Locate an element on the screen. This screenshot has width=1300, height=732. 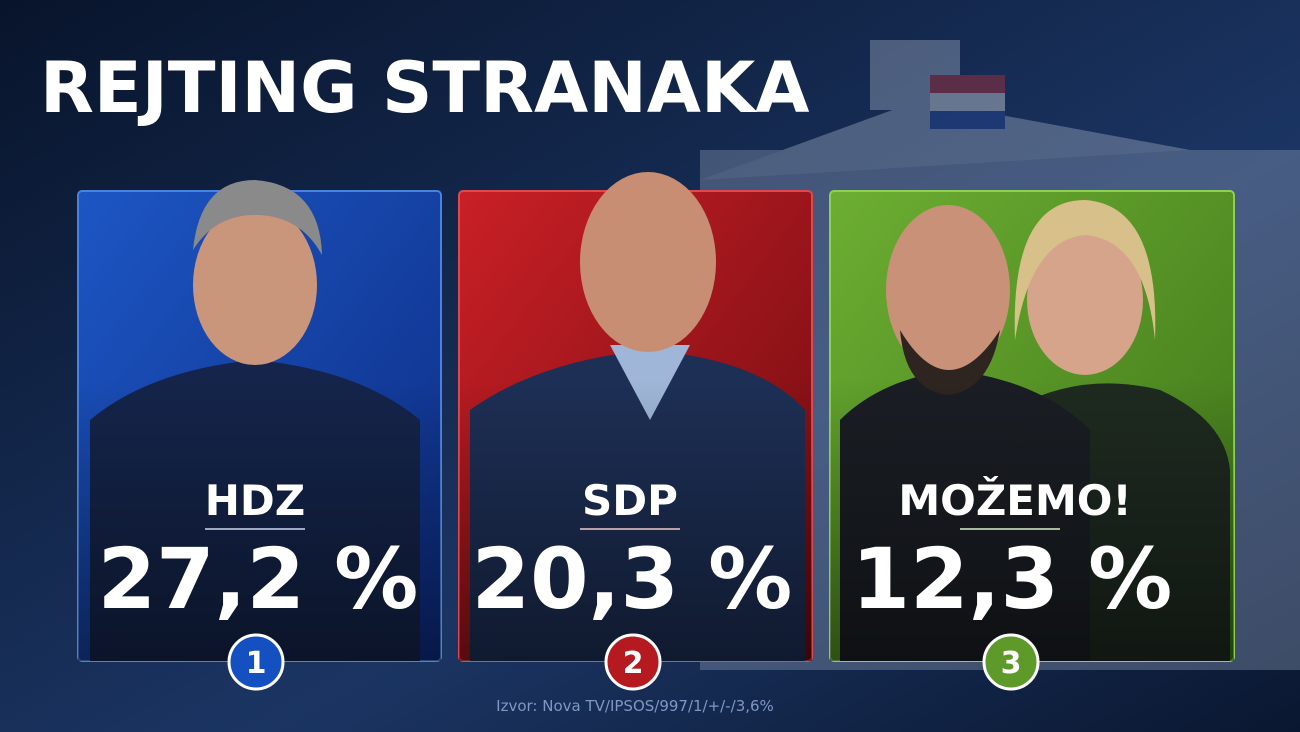
party-name: MOŽEMO! is located at coordinates (1014, 500).